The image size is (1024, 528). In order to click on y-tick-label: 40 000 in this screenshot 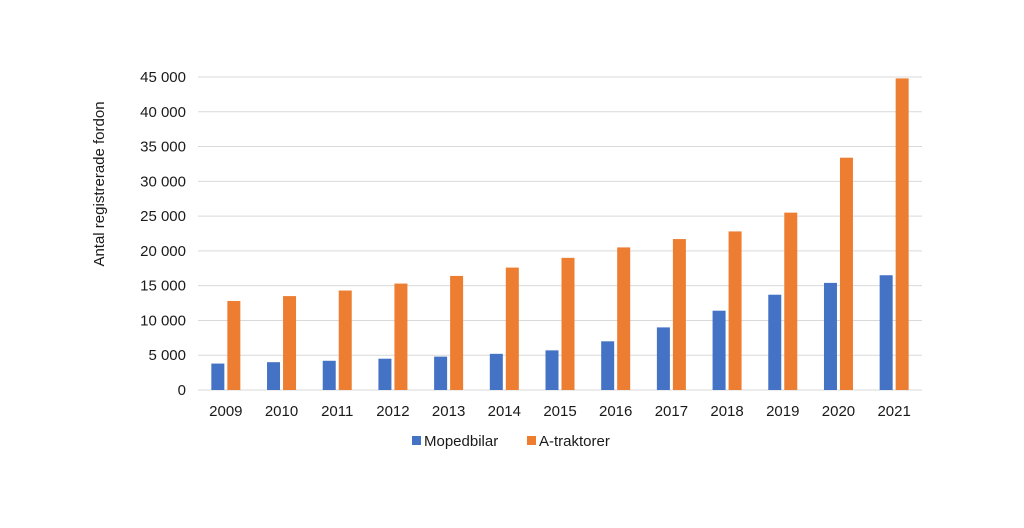, I will do `click(163, 112)`.